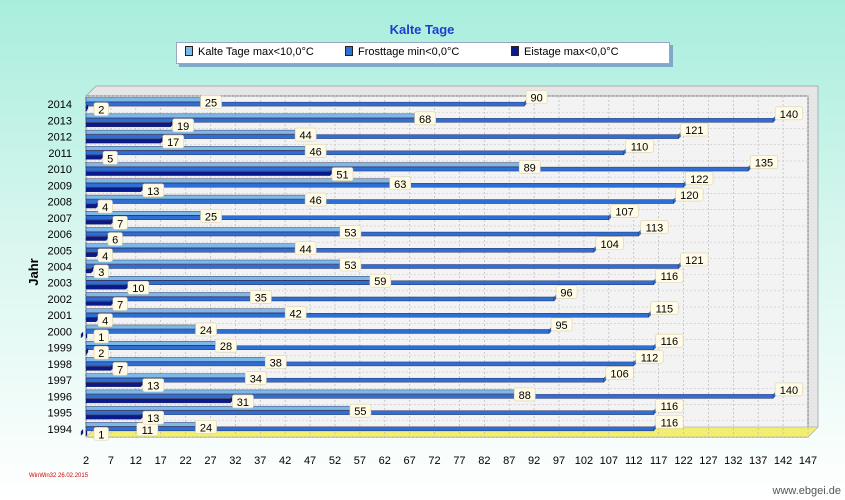  Describe the element at coordinates (60, 121) in the screenshot. I see `y-category-label: 2013` at that location.